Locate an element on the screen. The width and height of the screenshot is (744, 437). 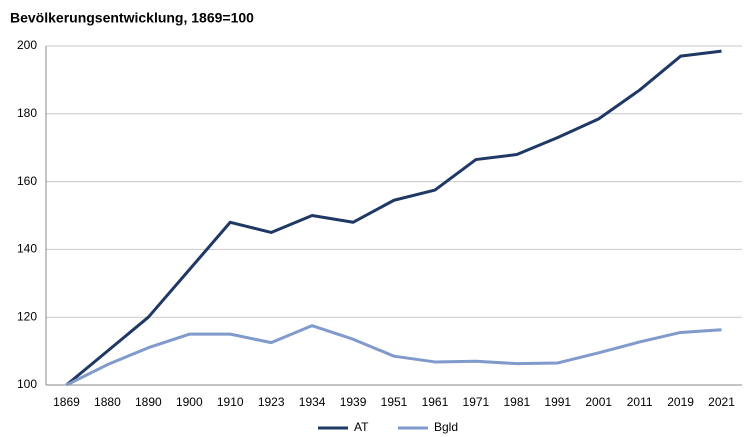
y-tick-label: 200 is located at coordinates (27, 45).